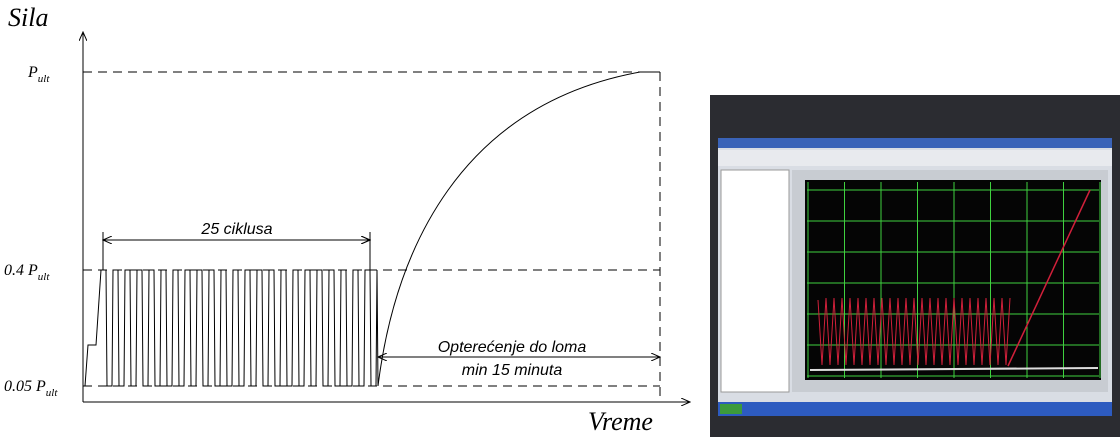 This screenshot has width=1120, height=437. I want to click on level-label: 0.4 Pult, so click(27, 272).